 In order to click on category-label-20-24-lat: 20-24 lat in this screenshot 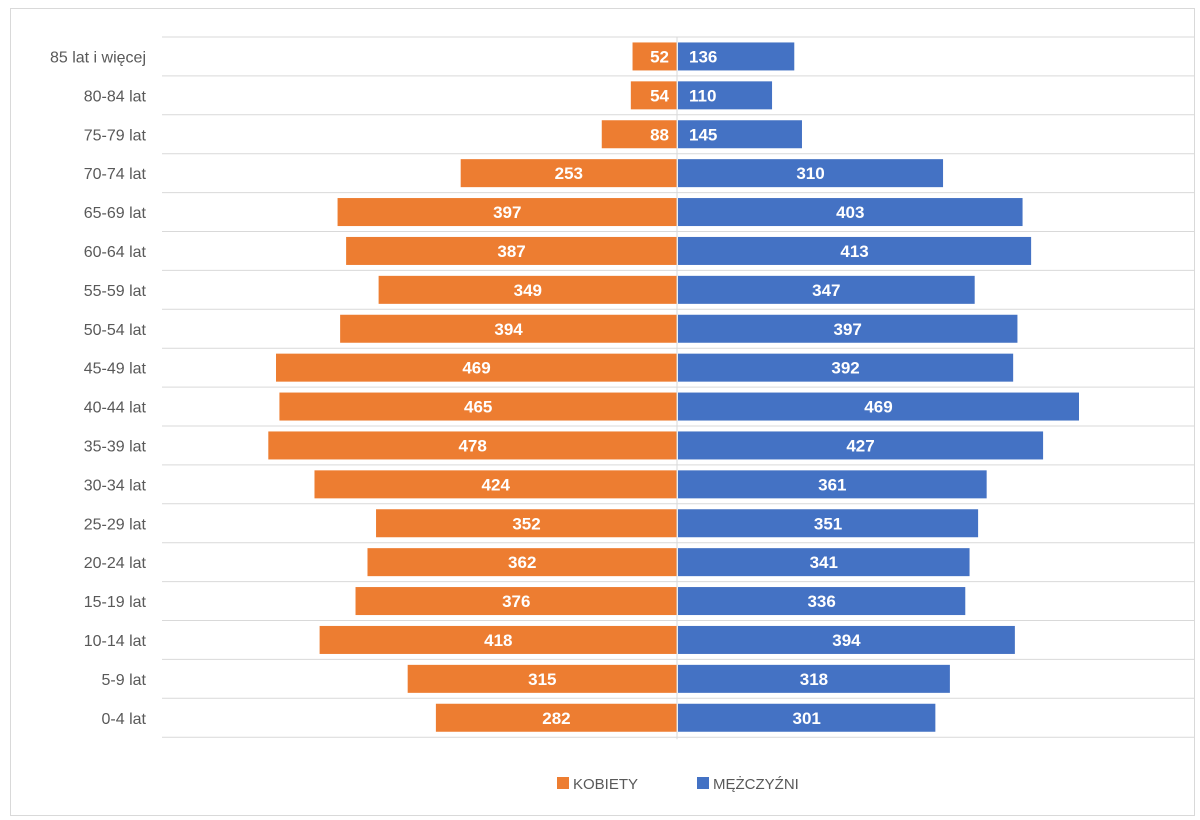, I will do `click(115, 563)`.